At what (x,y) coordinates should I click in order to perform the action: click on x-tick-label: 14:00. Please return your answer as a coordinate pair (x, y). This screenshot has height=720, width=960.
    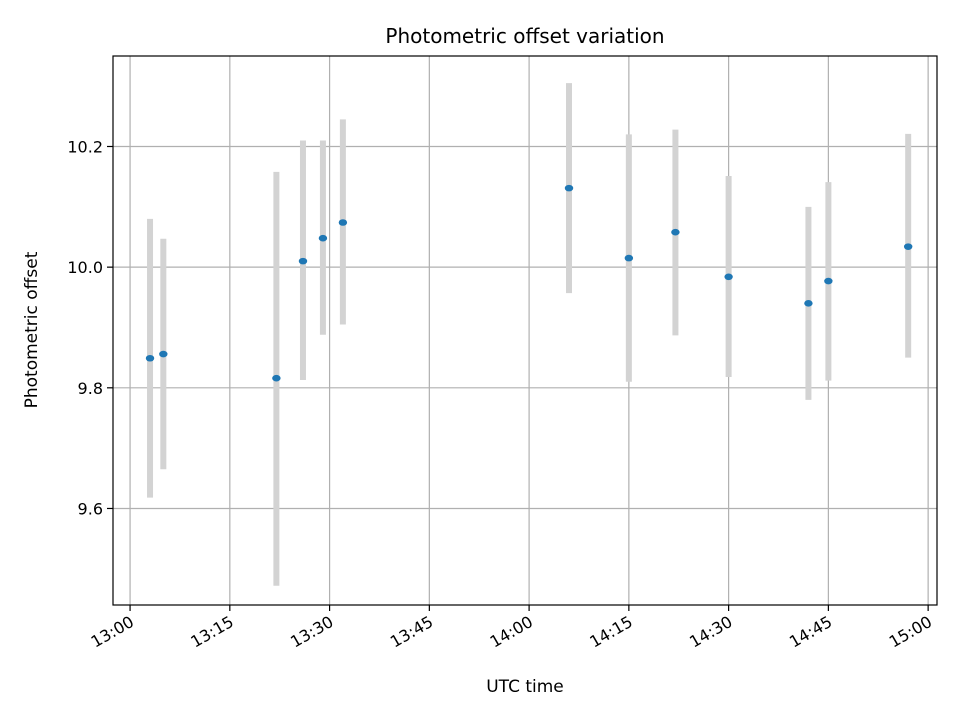
    Looking at the image, I should click on (511, 632).